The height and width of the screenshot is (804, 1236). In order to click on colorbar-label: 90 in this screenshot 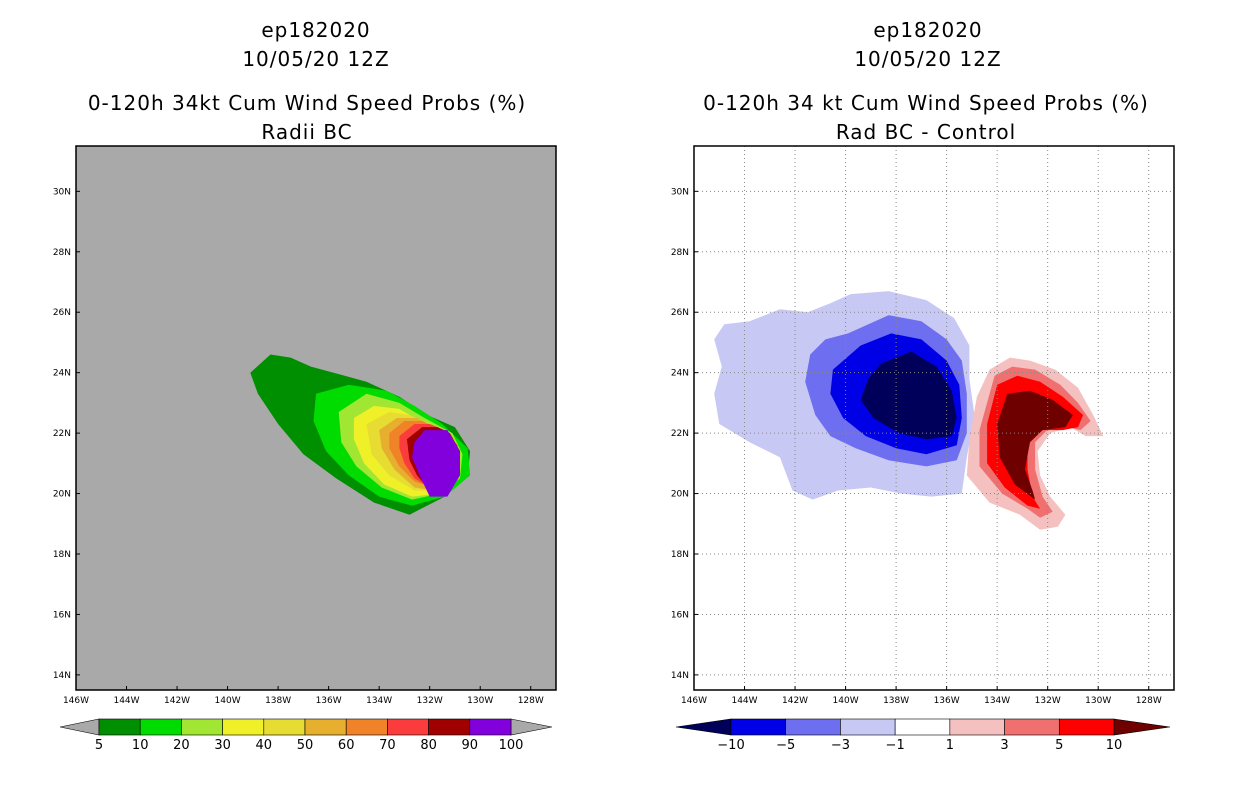, I will do `click(470, 745)`.